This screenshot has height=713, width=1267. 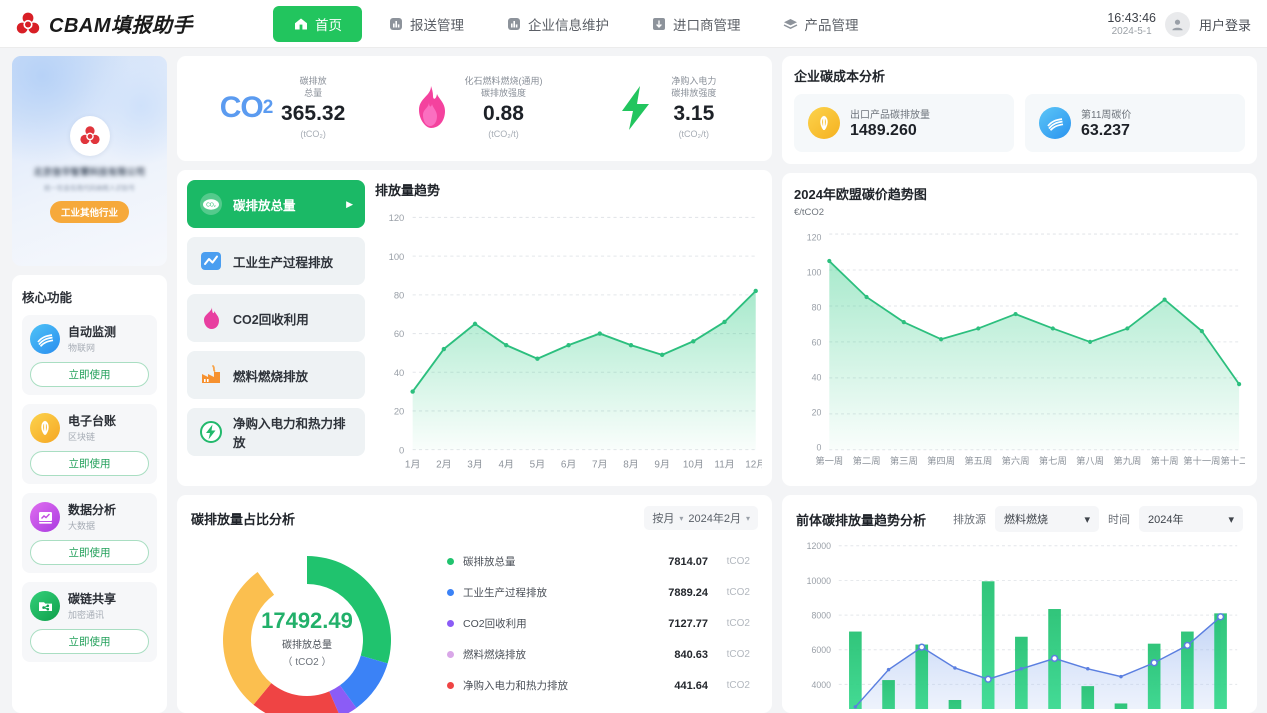 What do you see at coordinates (1019, 624) in the screenshot?
I see `precursor-chart: 4000 6000 8000 10000 12000` at bounding box center [1019, 624].